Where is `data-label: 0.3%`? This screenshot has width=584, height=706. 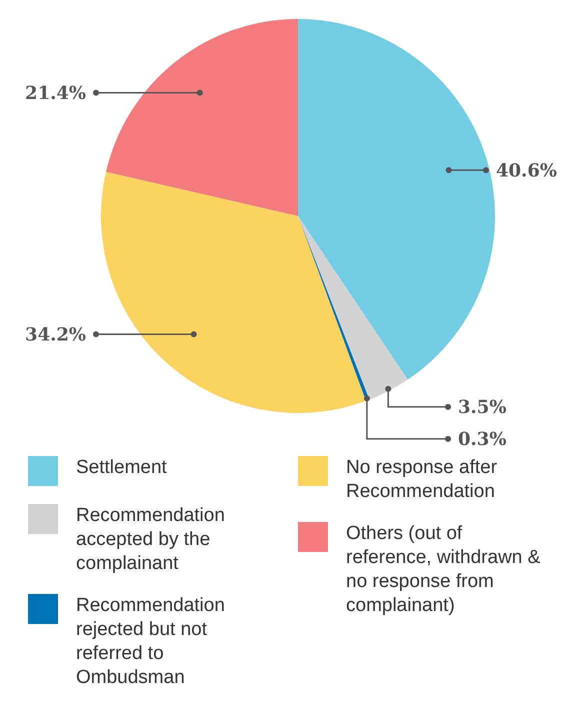 data-label: 0.3% is located at coordinates (482, 439).